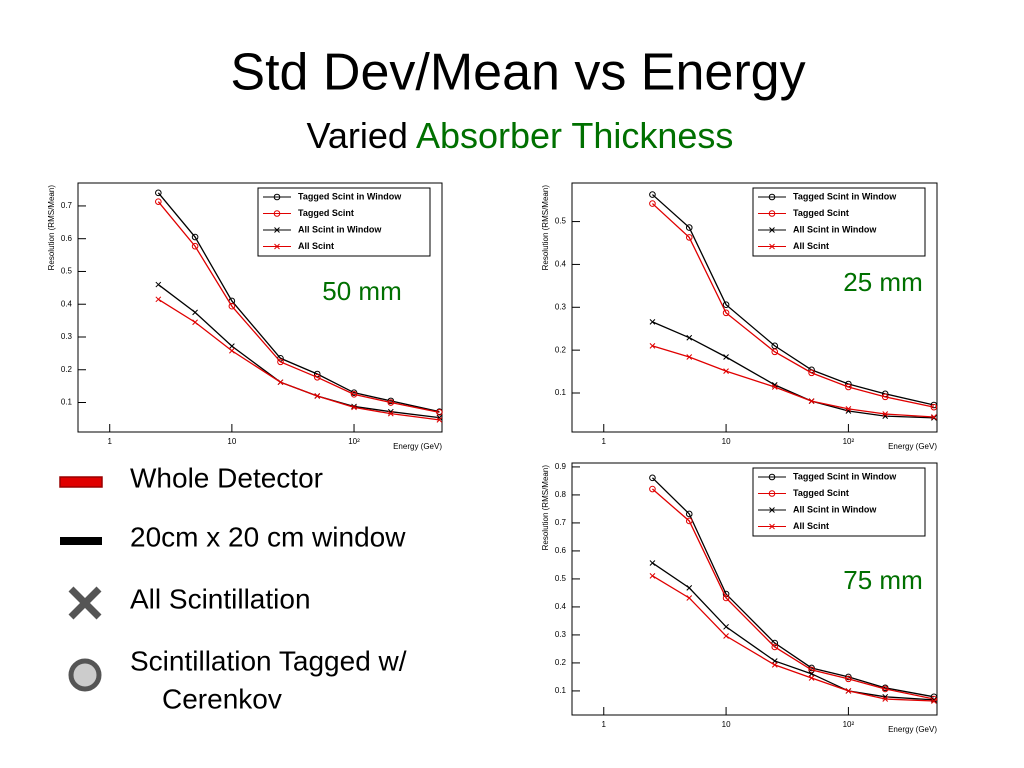 The image size is (1024, 768). What do you see at coordinates (268, 536) in the screenshot?
I see `key-label: 20cm x 20 cm window` at bounding box center [268, 536].